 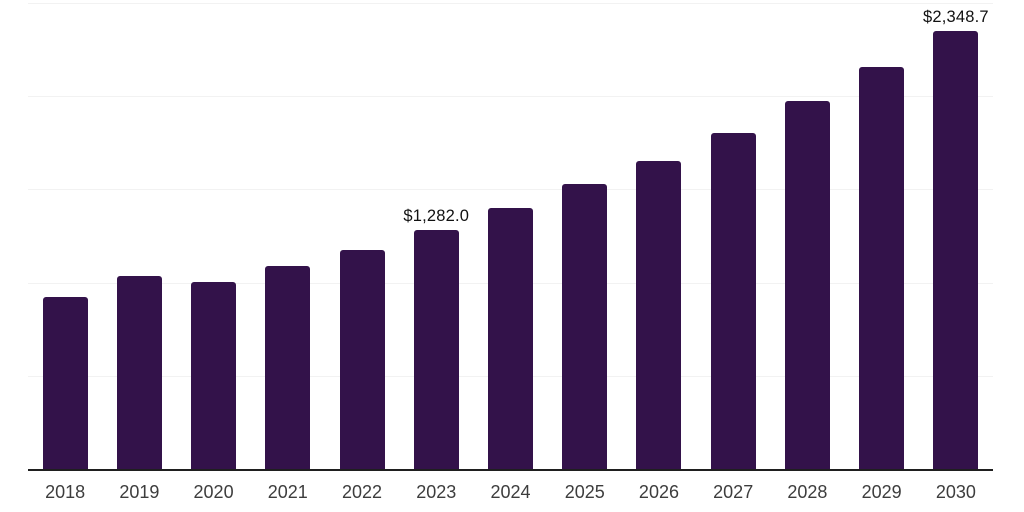 What do you see at coordinates (733, 300) in the screenshot?
I see `bar-2027` at bounding box center [733, 300].